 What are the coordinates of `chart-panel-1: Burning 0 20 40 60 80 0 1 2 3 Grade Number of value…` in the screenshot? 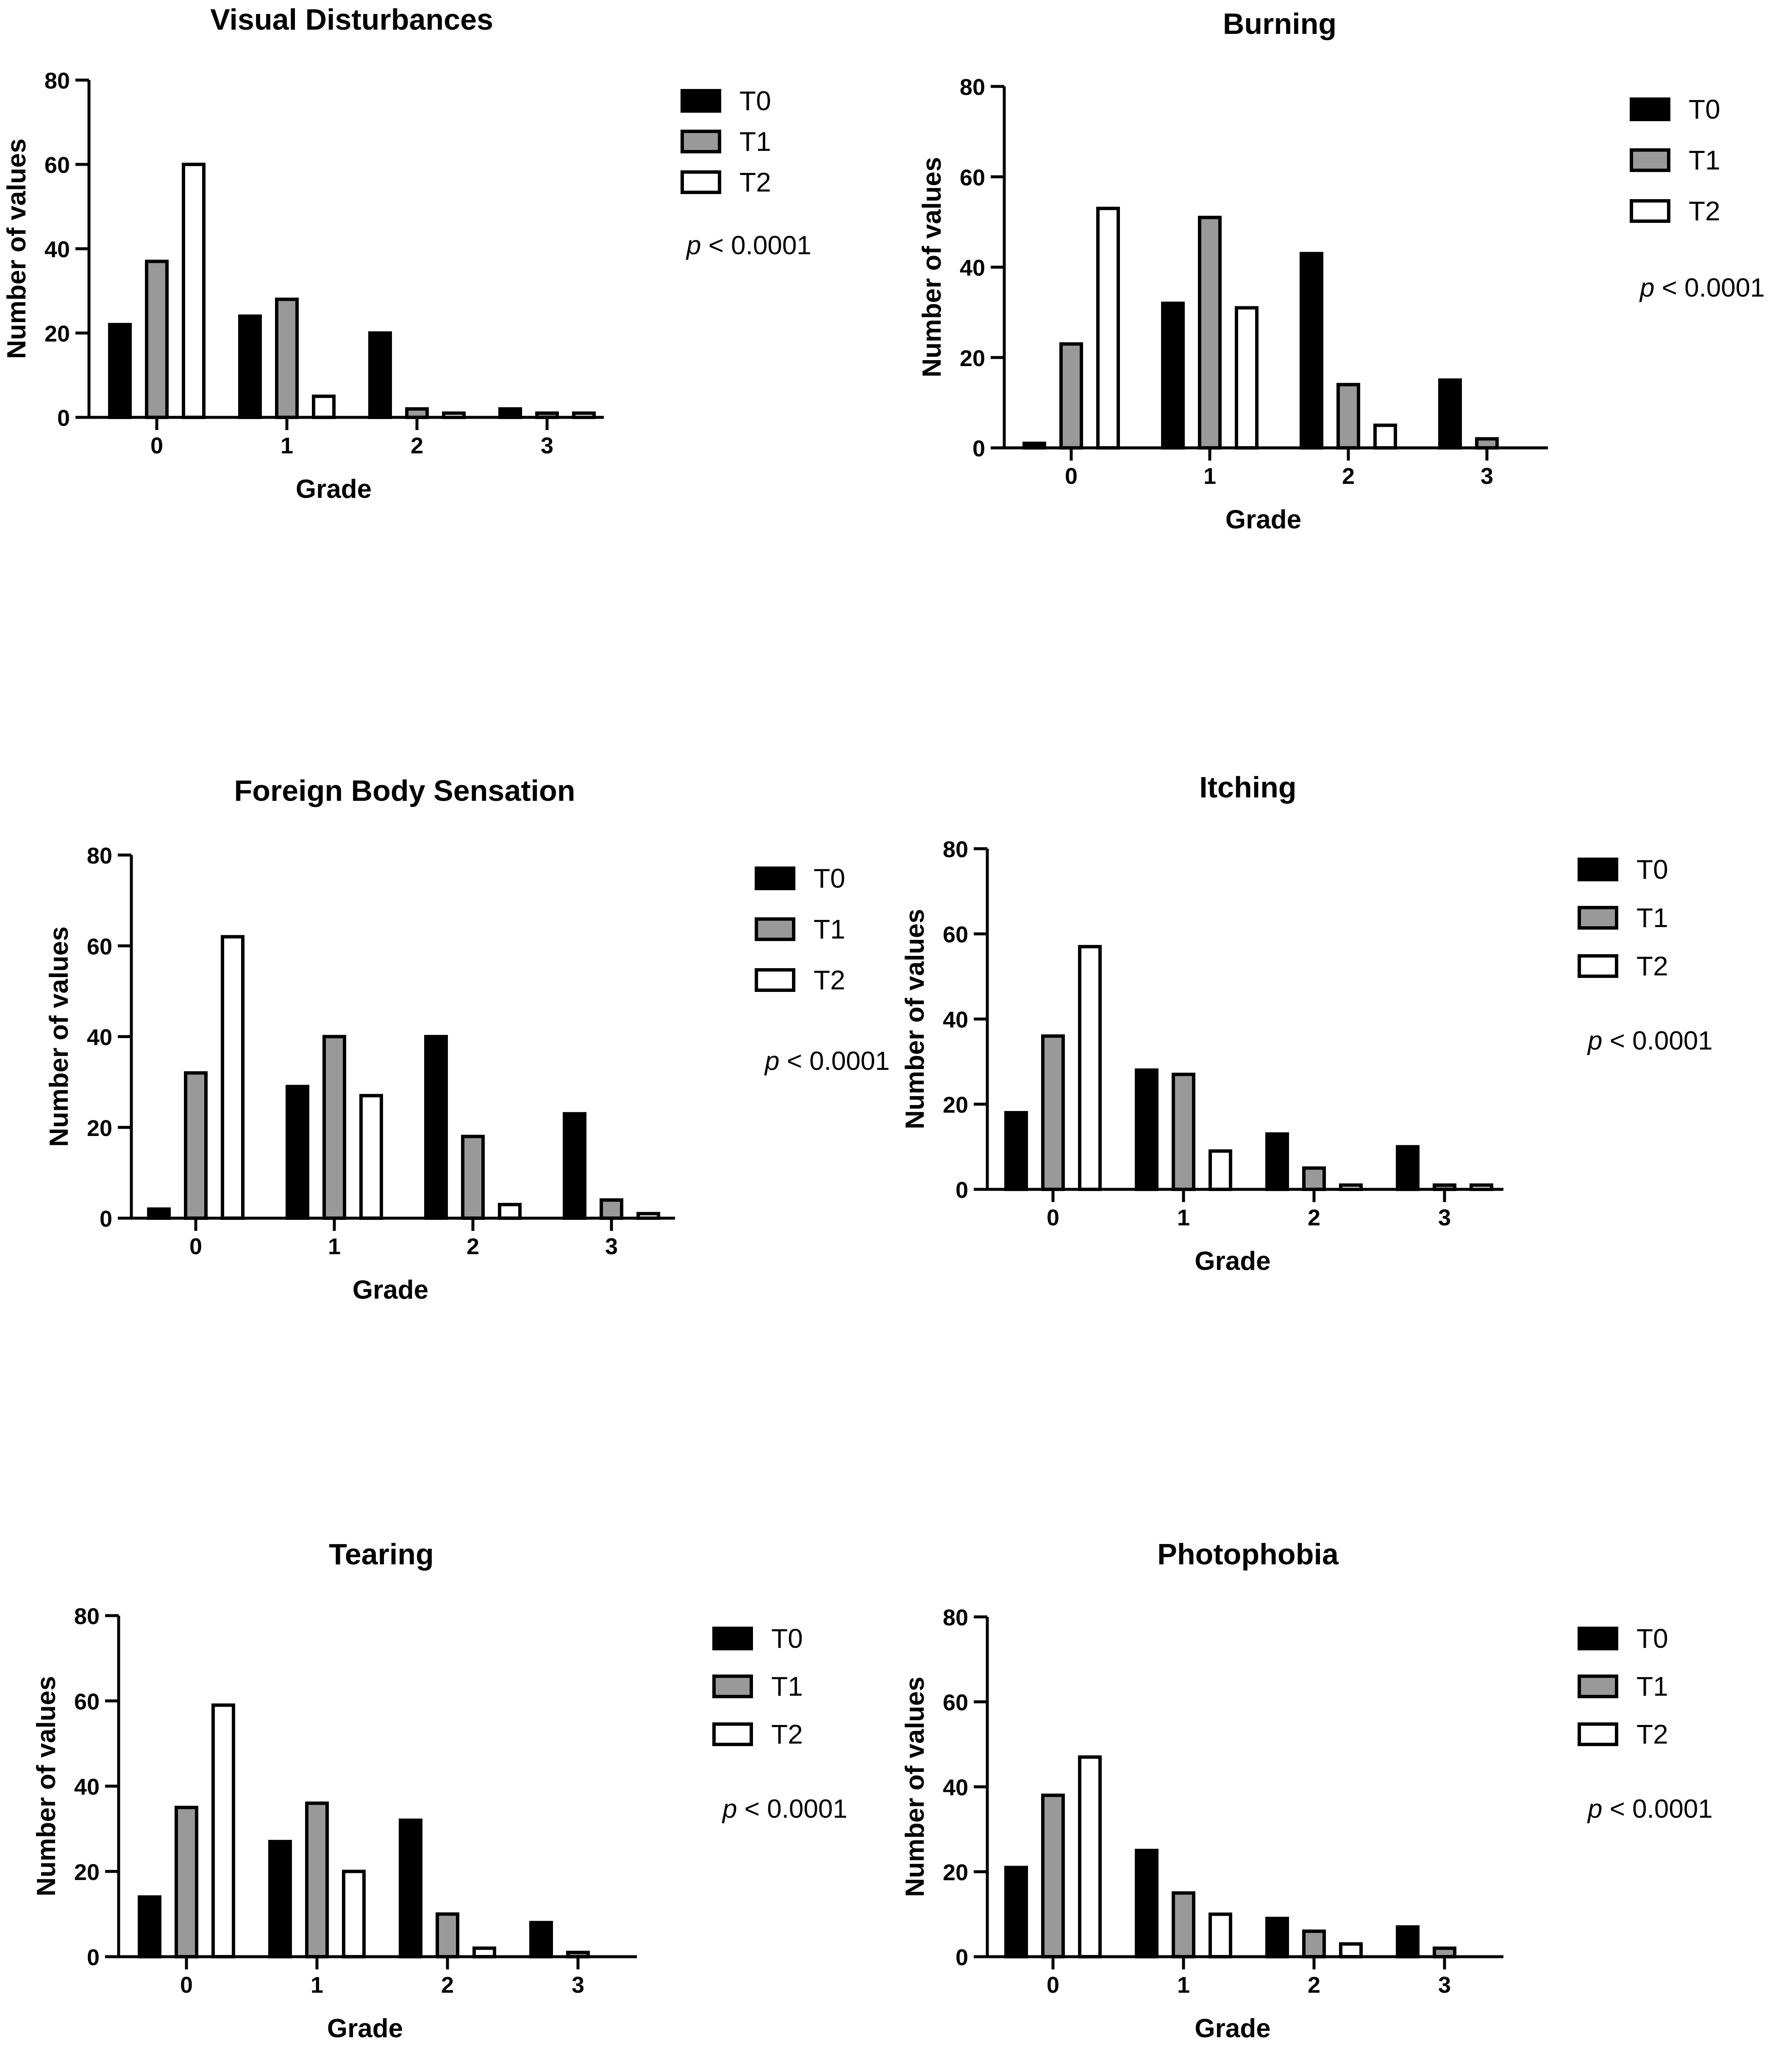 It's located at (1341, 270).